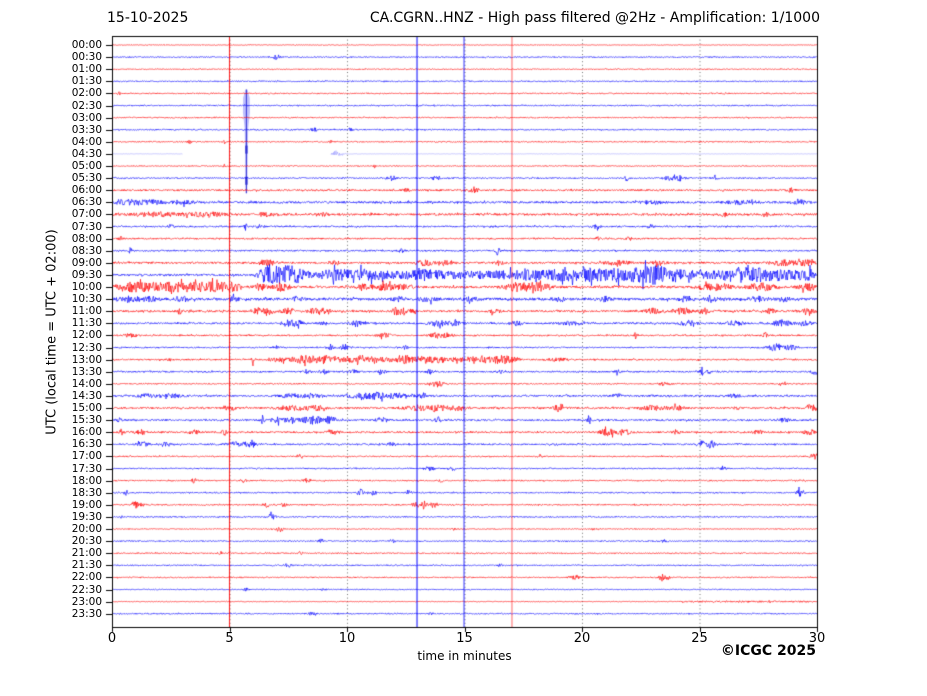 The image size is (927, 696). What do you see at coordinates (86, 516) in the screenshot?
I see `row-time-label: 19:30` at bounding box center [86, 516].